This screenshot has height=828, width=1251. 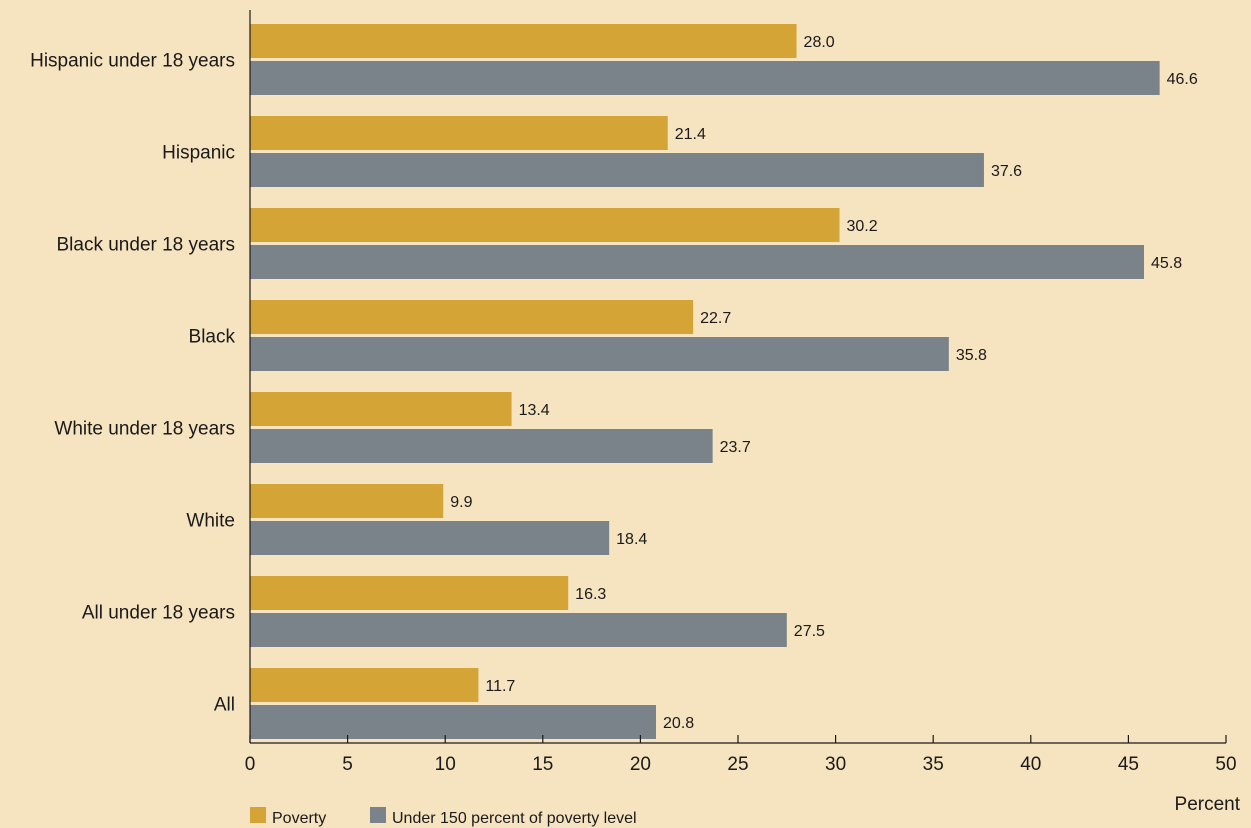 What do you see at coordinates (258, 815) in the screenshot?
I see `legend-swatch-poverty` at bounding box center [258, 815].